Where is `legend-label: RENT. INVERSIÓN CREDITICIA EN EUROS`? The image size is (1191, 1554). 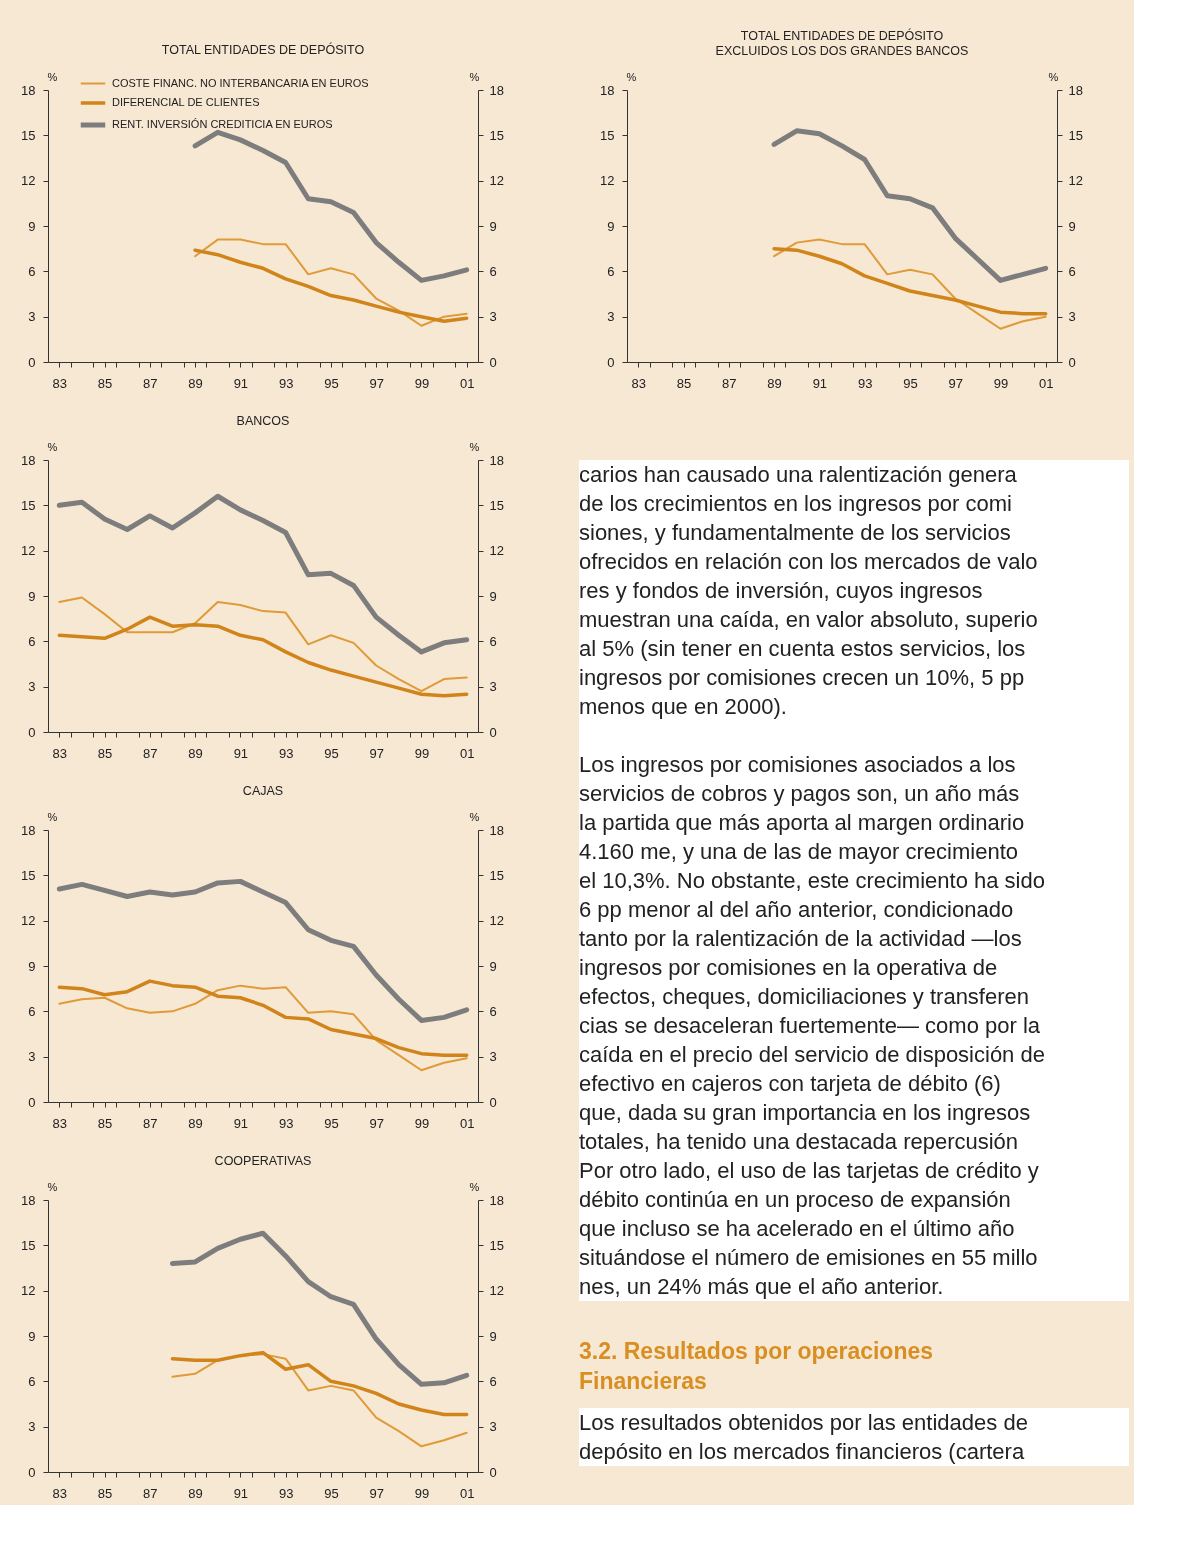
legend-label: RENT. INVERSIÓN CREDITICIA EN EUROS is located at coordinates (222, 124).